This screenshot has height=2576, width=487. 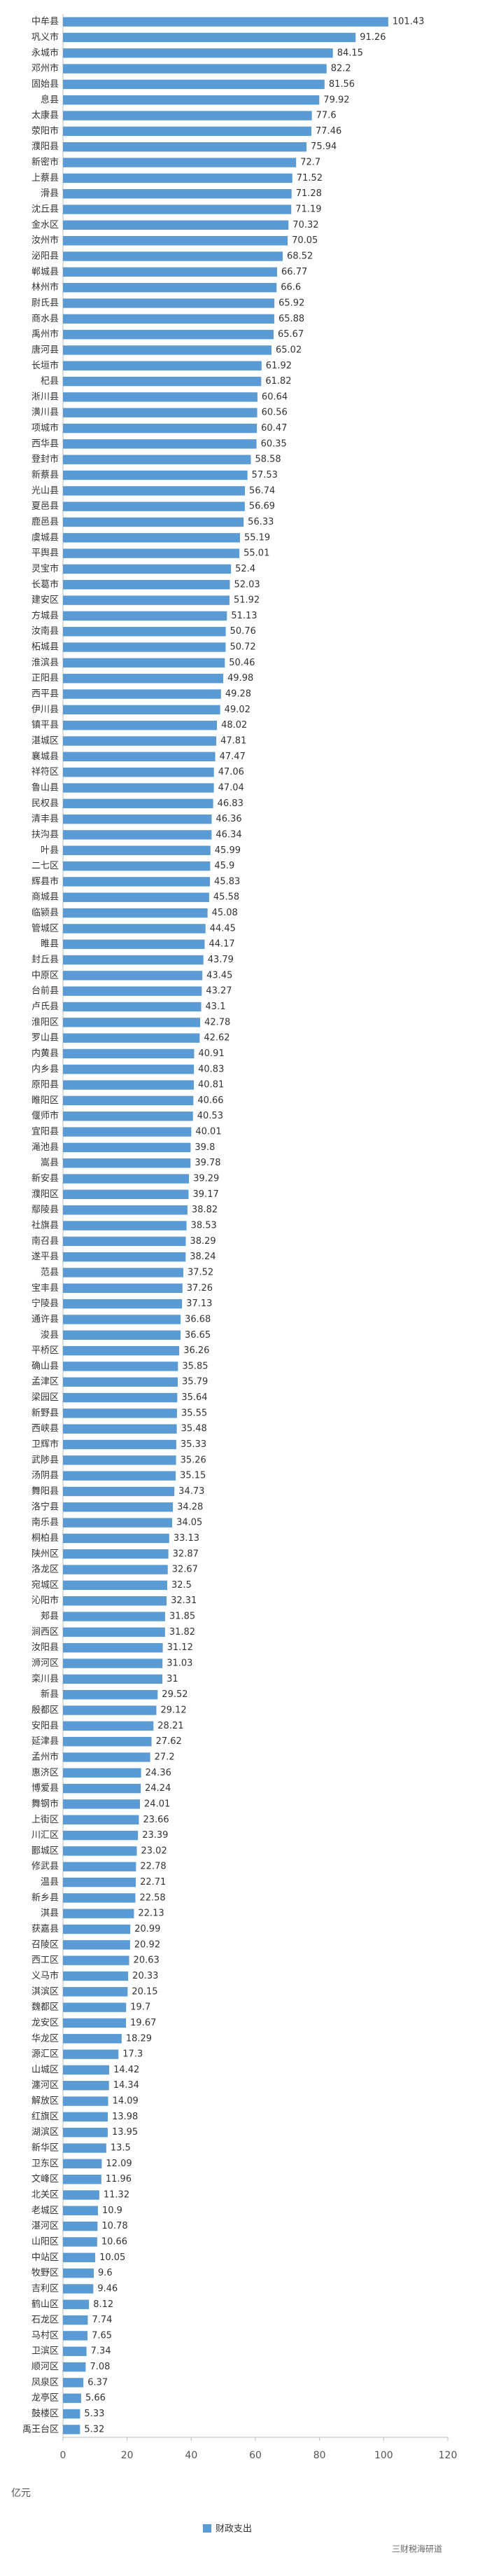 What do you see at coordinates (45, 569) in the screenshot?
I see `y-tick-label: 灵宝市` at bounding box center [45, 569].